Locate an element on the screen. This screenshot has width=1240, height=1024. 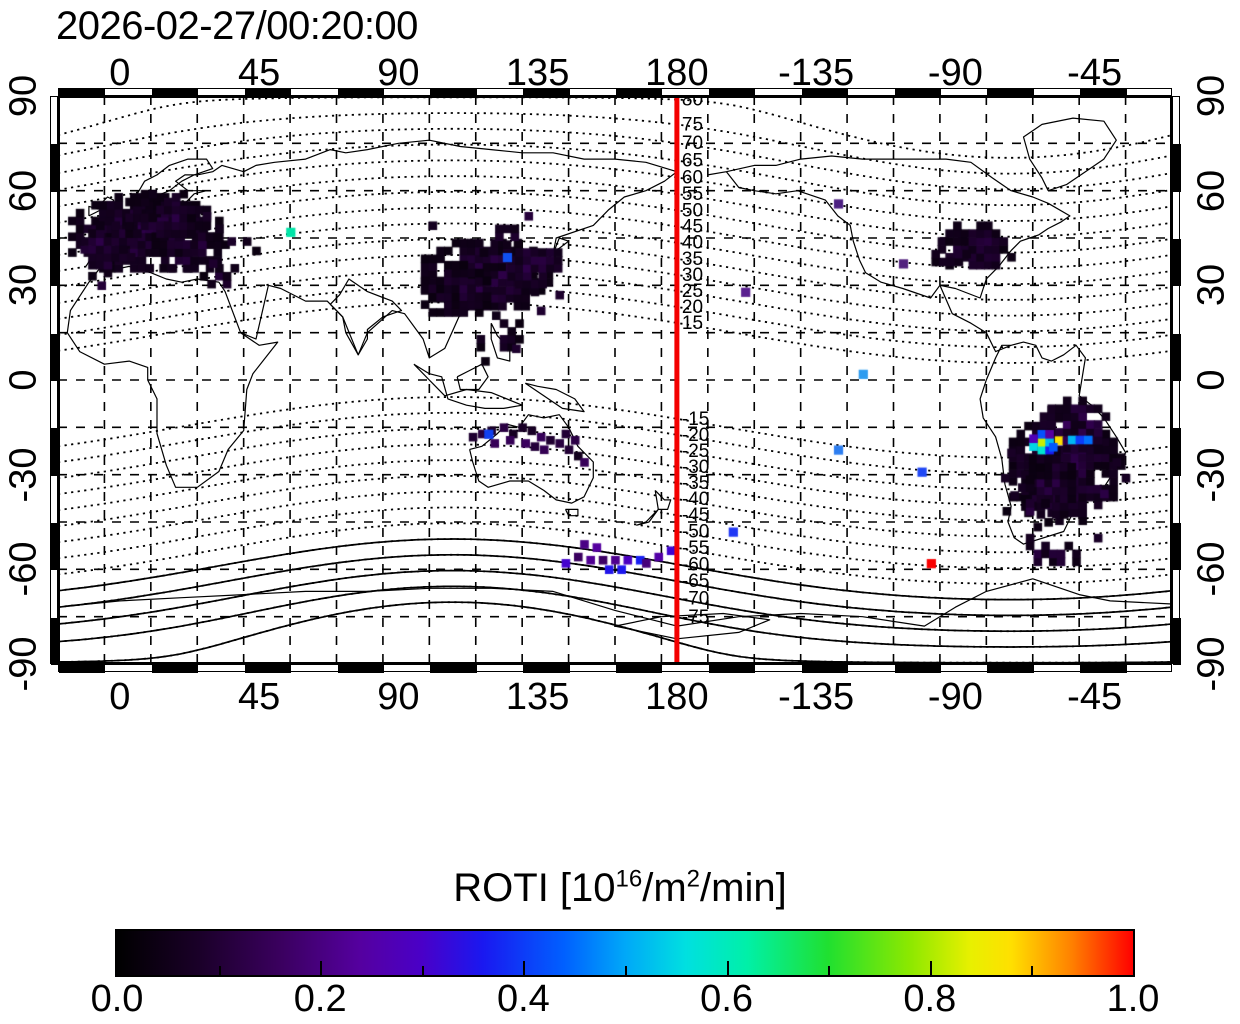
colorbar-title: ROTI [1016/m2/min] is located at coordinates (620, 888).